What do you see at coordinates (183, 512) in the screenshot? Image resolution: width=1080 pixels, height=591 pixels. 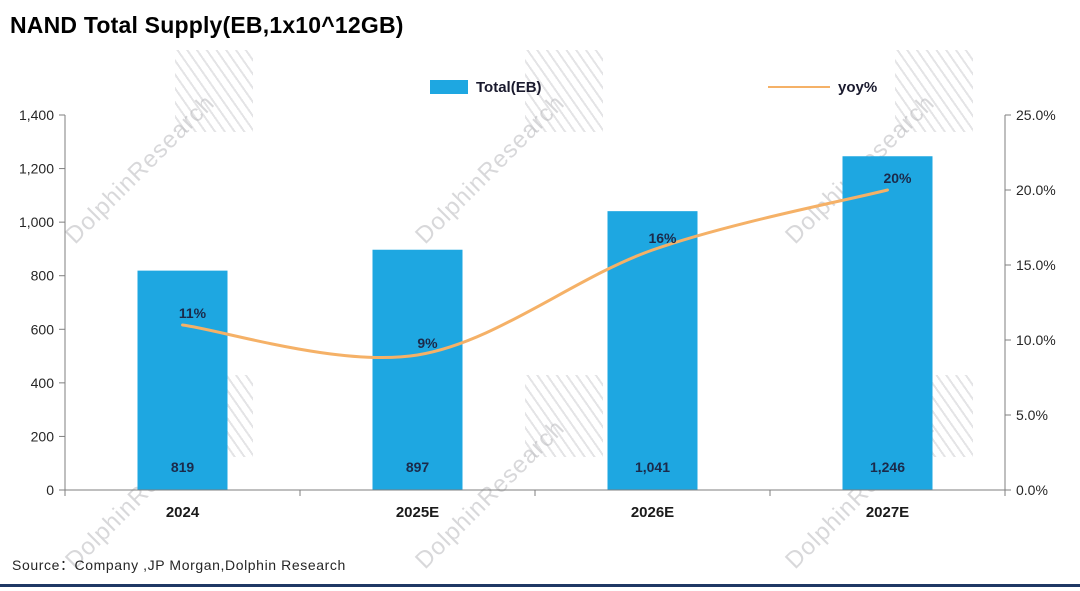 I see `svg-text: 2024` at bounding box center [183, 512].